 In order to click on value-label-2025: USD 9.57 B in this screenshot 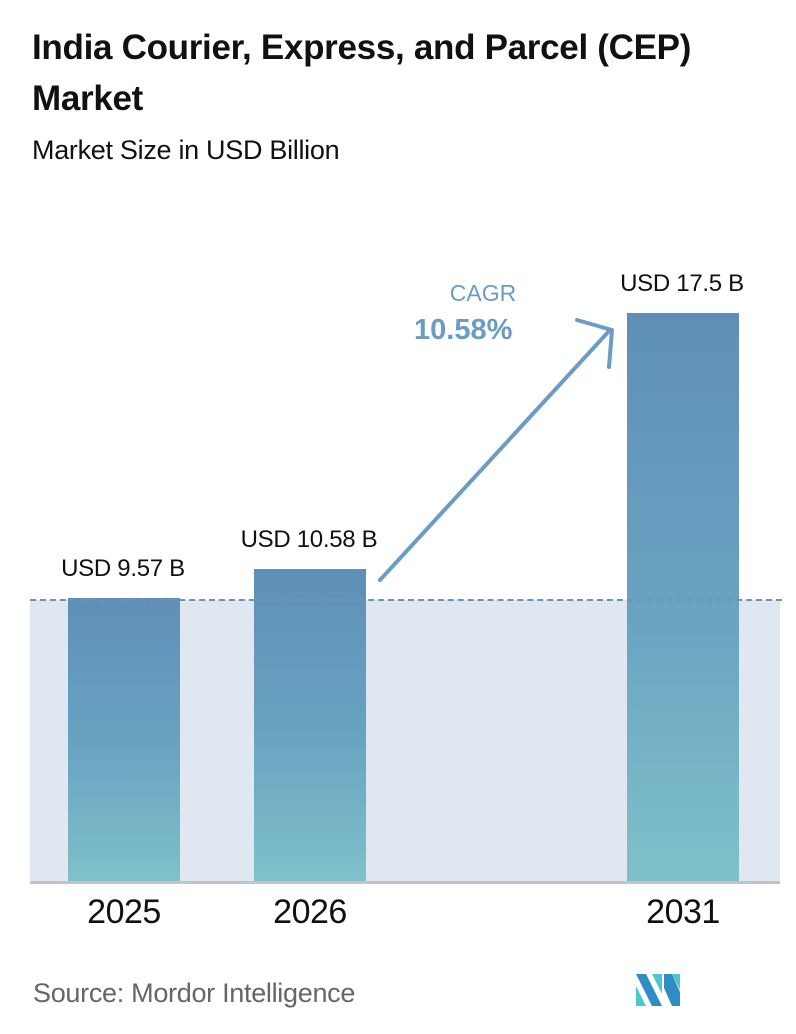, I will do `click(123, 568)`.